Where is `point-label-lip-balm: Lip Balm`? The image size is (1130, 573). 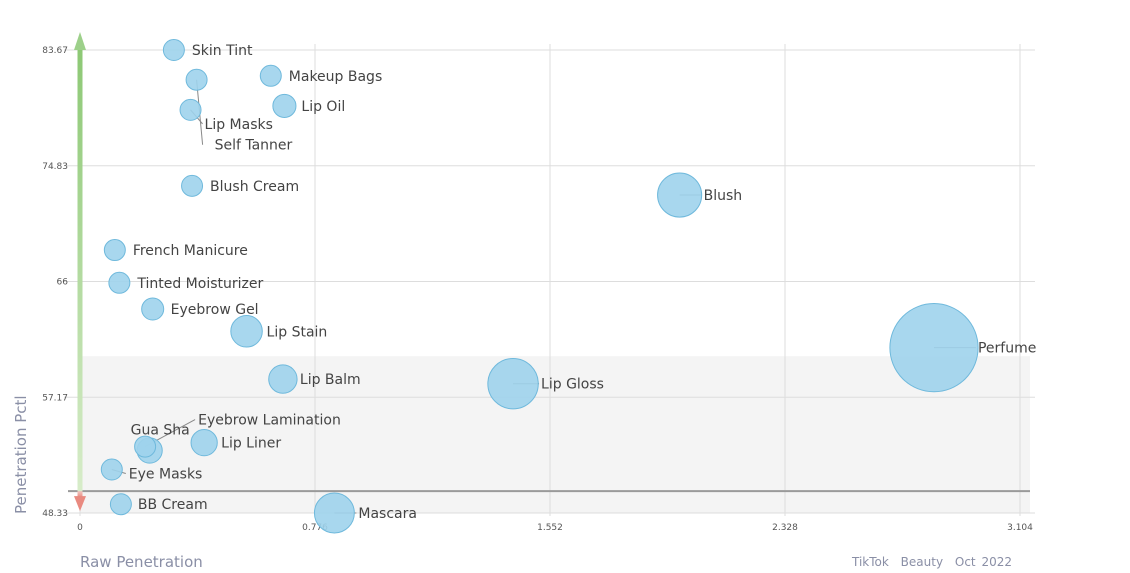 point-label-lip-balm: Lip Balm is located at coordinates (330, 380).